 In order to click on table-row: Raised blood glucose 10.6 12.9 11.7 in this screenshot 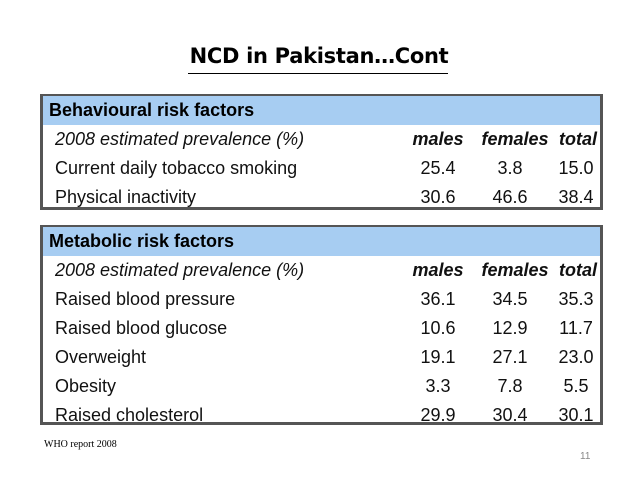, I will do `click(321, 328)`.